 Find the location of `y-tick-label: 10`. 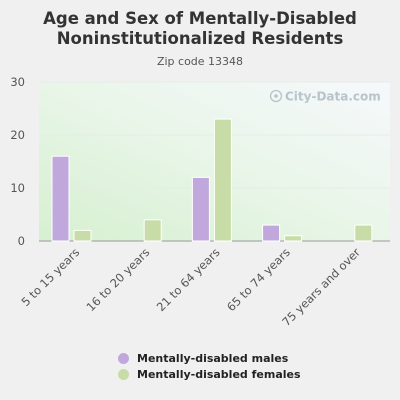

y-tick-label: 10 is located at coordinates (17, 188).